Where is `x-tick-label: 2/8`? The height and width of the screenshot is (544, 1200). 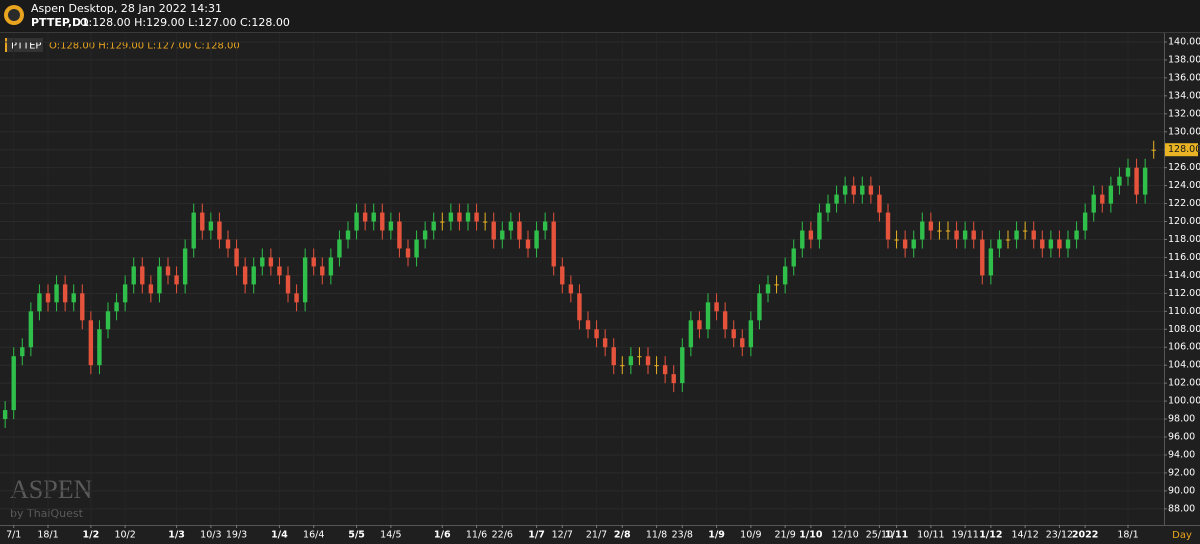
x-tick-label: 2/8 is located at coordinates (622, 535).